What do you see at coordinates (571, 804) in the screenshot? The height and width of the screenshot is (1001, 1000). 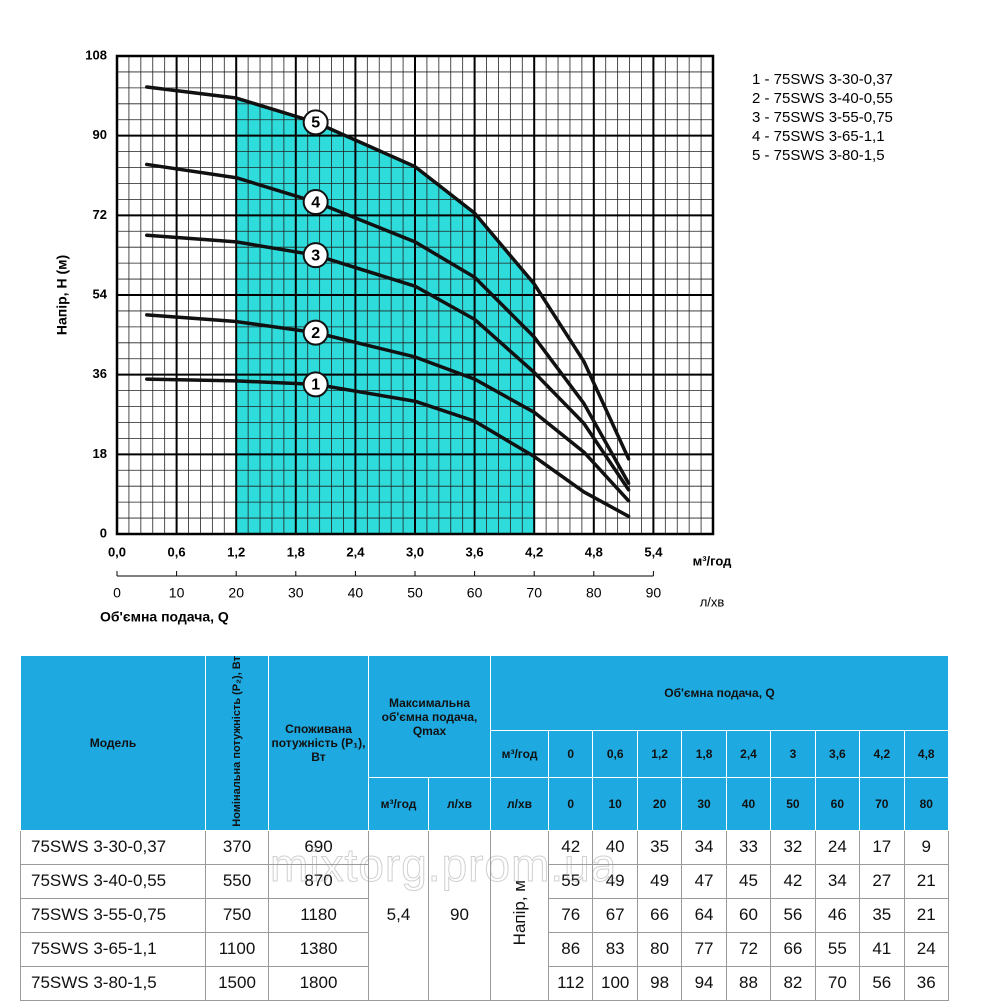 I see `header-cell: 0` at bounding box center [571, 804].